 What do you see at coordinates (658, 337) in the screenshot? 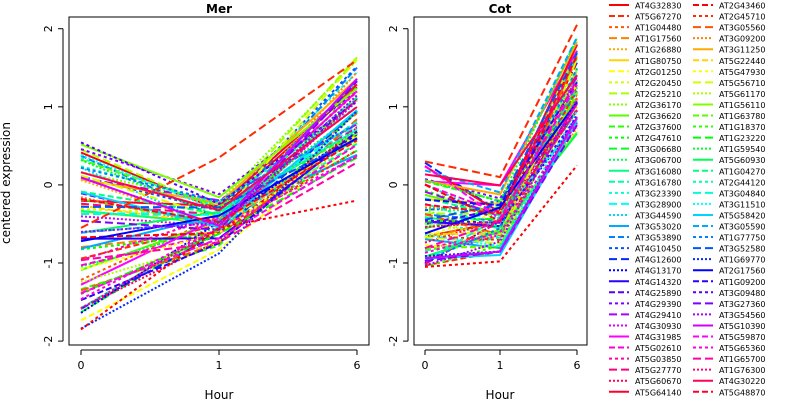
I see `legend-entry: AT4G31985` at bounding box center [658, 337].